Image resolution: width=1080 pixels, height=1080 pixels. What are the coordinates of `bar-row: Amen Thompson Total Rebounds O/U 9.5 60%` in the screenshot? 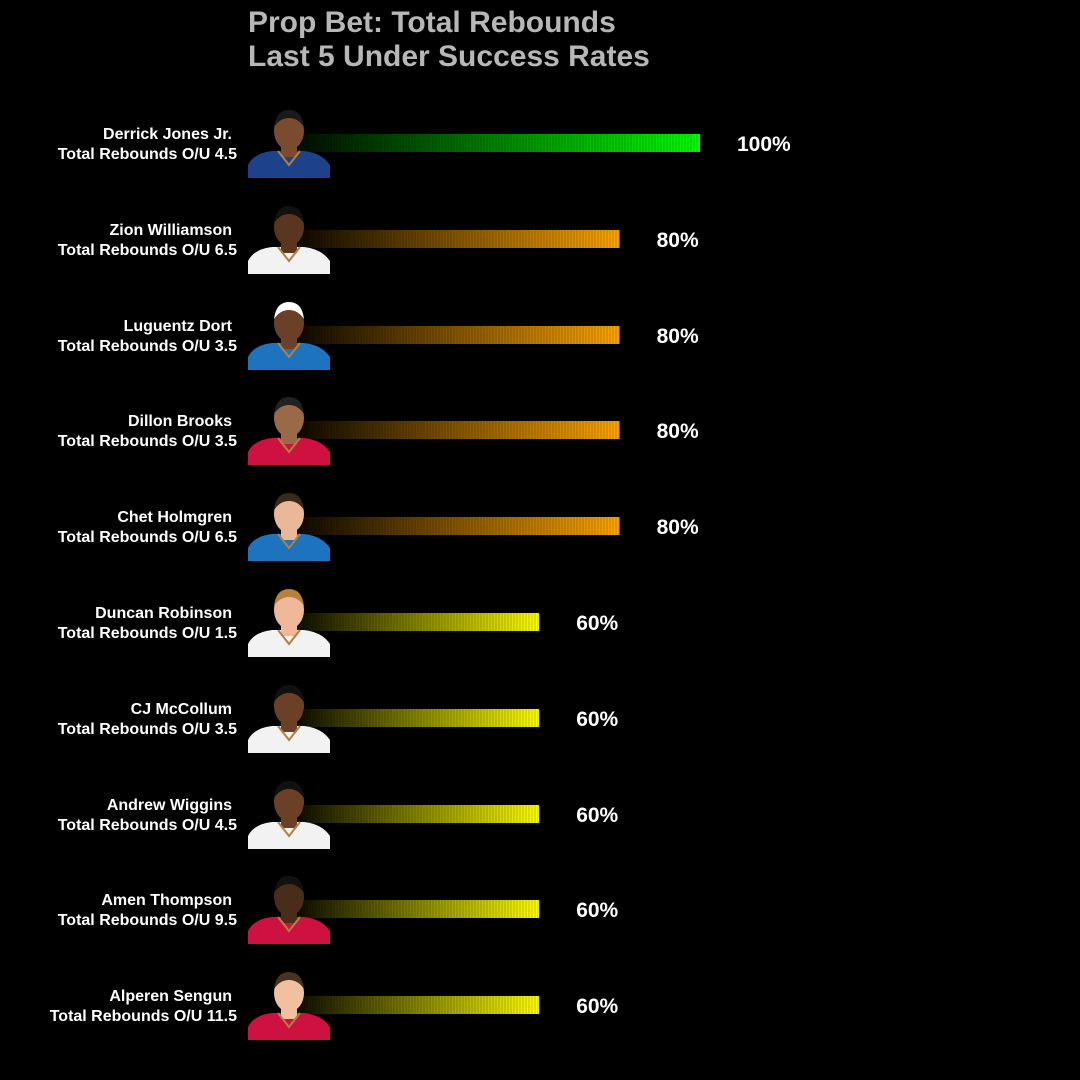 It's located at (338, 910).